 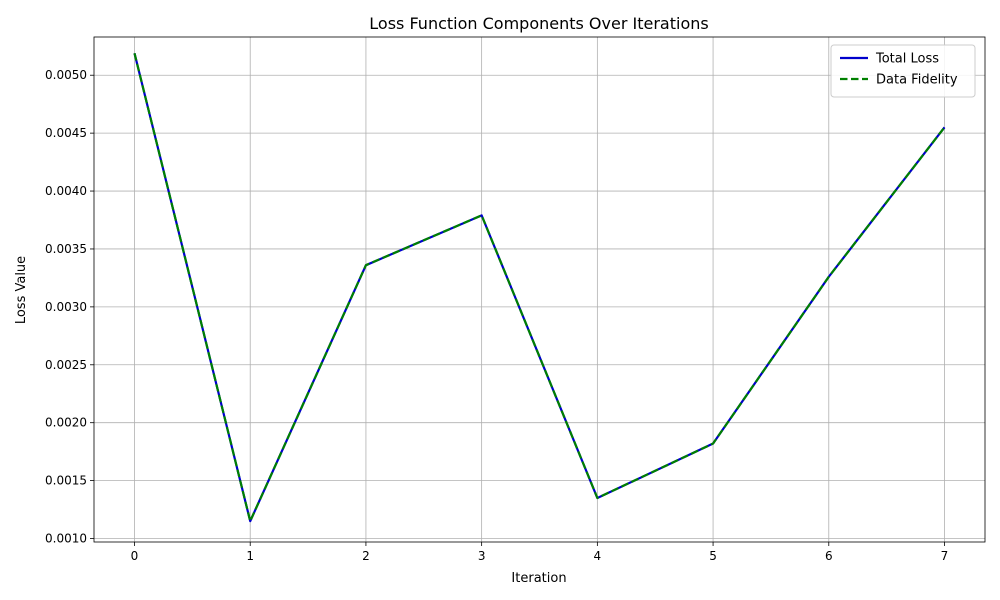 I want to click on y-tick-label: 0.0025, so click(x=66, y=365).